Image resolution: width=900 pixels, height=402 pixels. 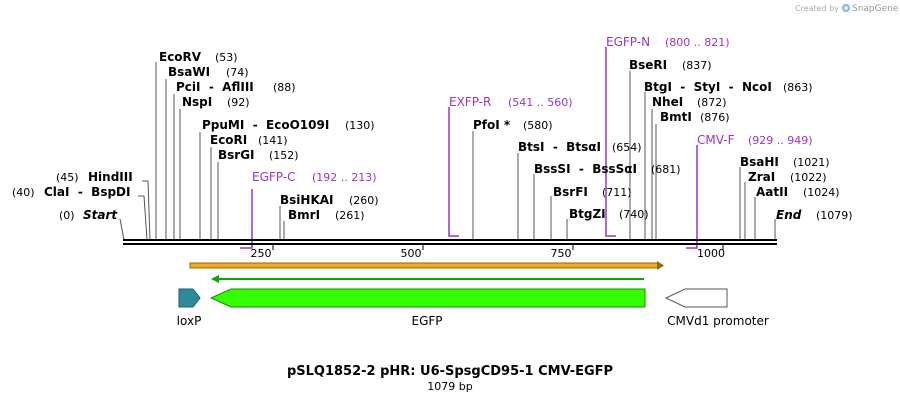 I want to click on site-position: (260), so click(x=364, y=200).